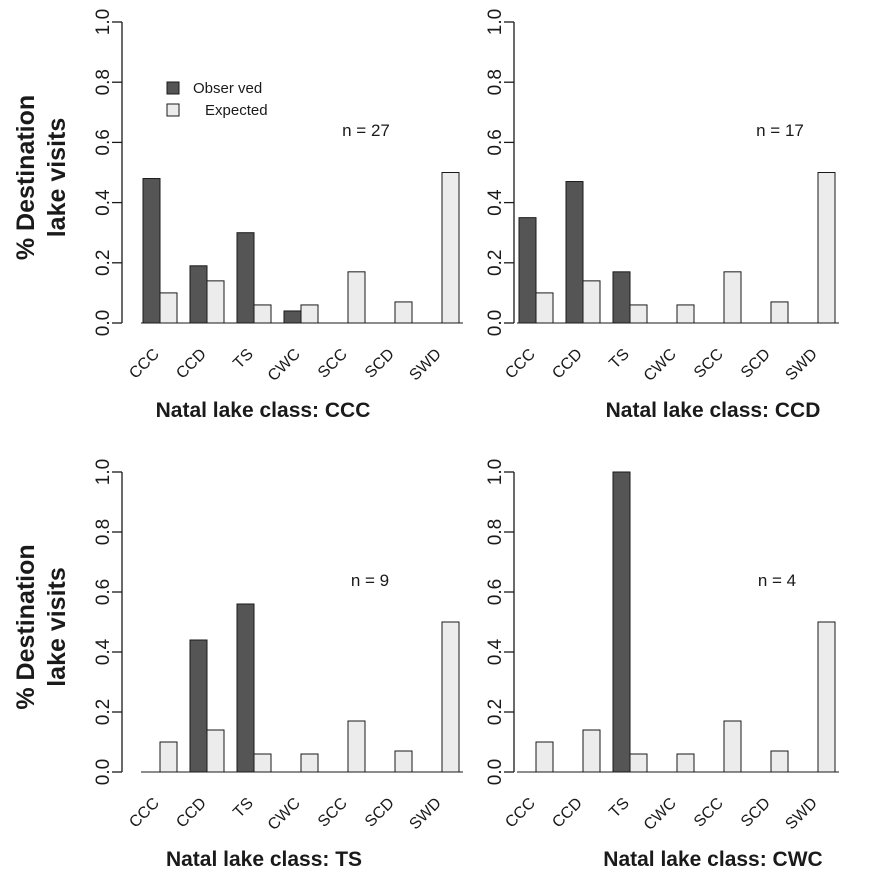  What do you see at coordinates (217, 99) in the screenshot?
I see `legend: Obser ved Expected` at bounding box center [217, 99].